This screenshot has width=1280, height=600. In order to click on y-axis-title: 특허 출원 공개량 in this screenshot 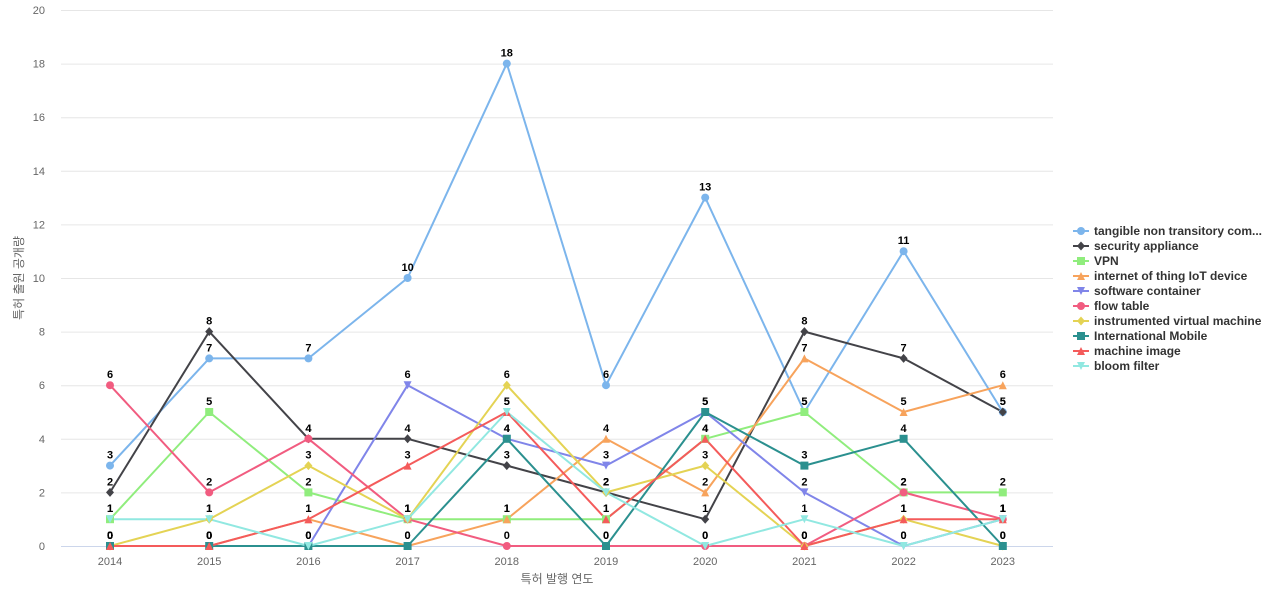, I will do `click(19, 278)`.